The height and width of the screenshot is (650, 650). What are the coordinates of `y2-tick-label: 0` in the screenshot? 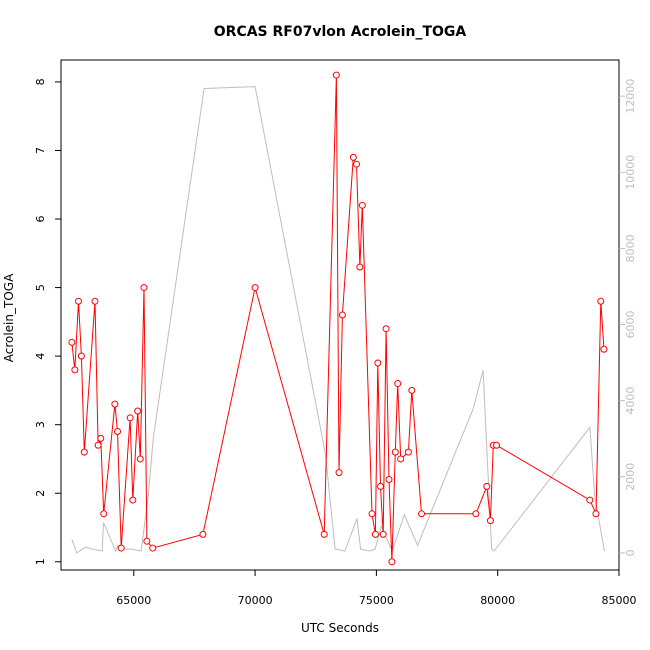 It's located at (630, 552).